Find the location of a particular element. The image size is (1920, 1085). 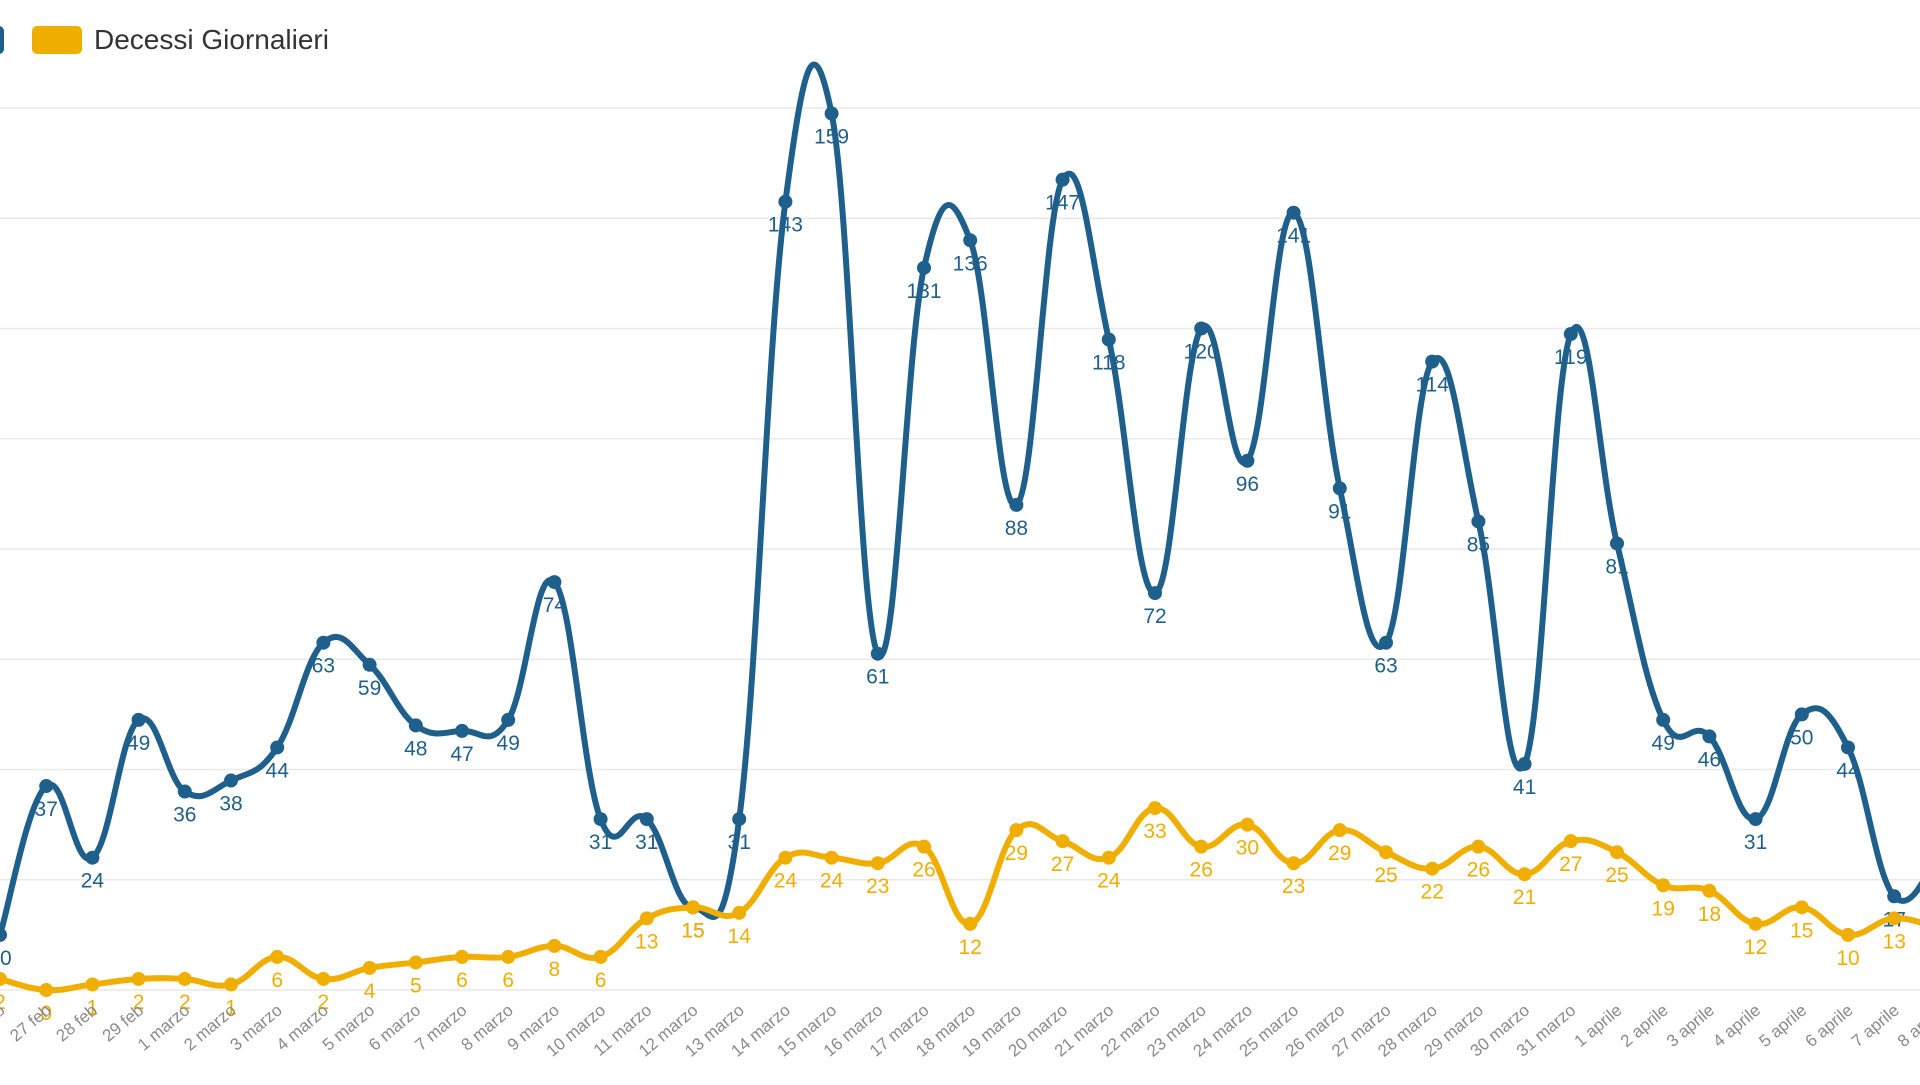

data-label-series-1: 38 is located at coordinates (230, 804).